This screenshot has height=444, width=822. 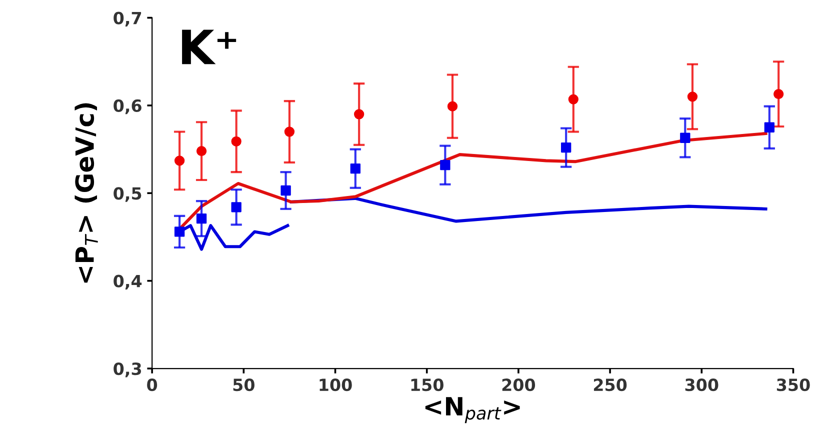 What do you see at coordinates (793, 385) in the screenshot?
I see `x-tick-label: 350` at bounding box center [793, 385].